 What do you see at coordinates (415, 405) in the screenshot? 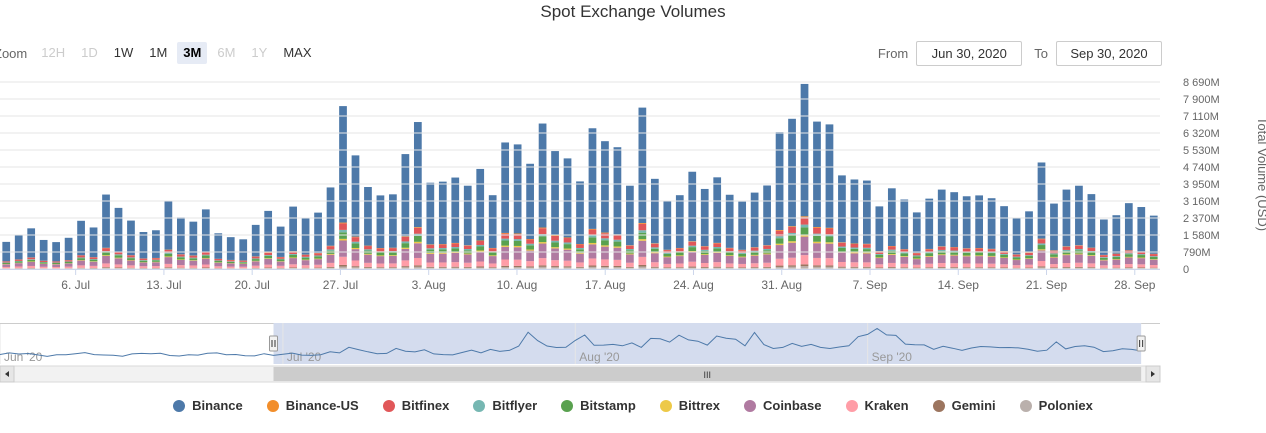
I see `legend-item-bitfinex: Bitfinex` at bounding box center [415, 405].